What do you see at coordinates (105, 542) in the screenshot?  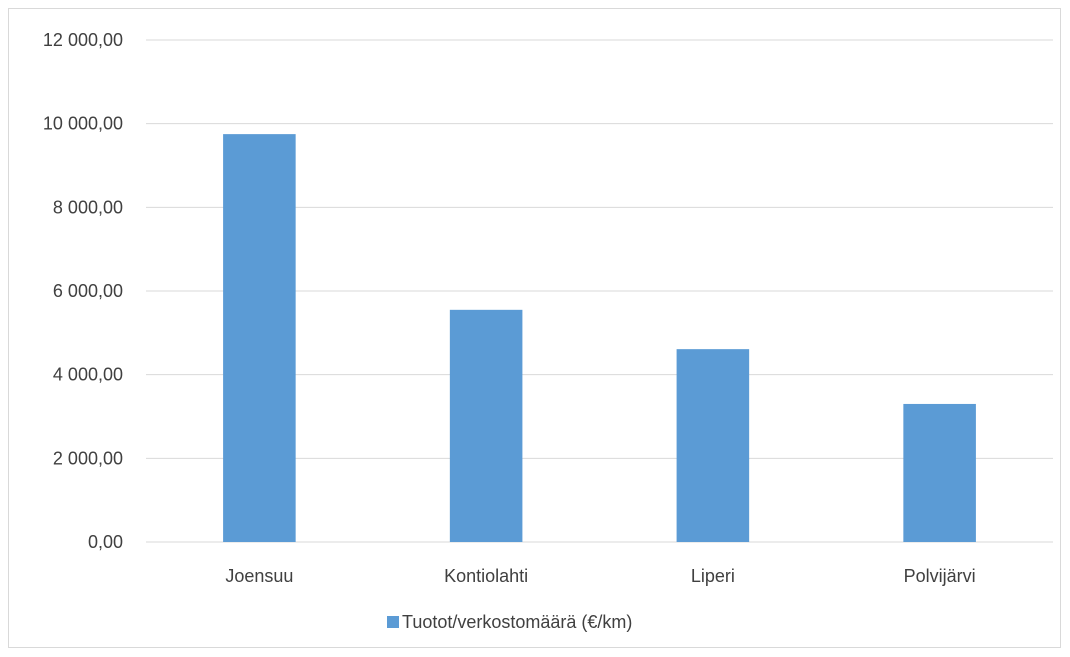 I see `y-tick-label: 0,00` at bounding box center [105, 542].